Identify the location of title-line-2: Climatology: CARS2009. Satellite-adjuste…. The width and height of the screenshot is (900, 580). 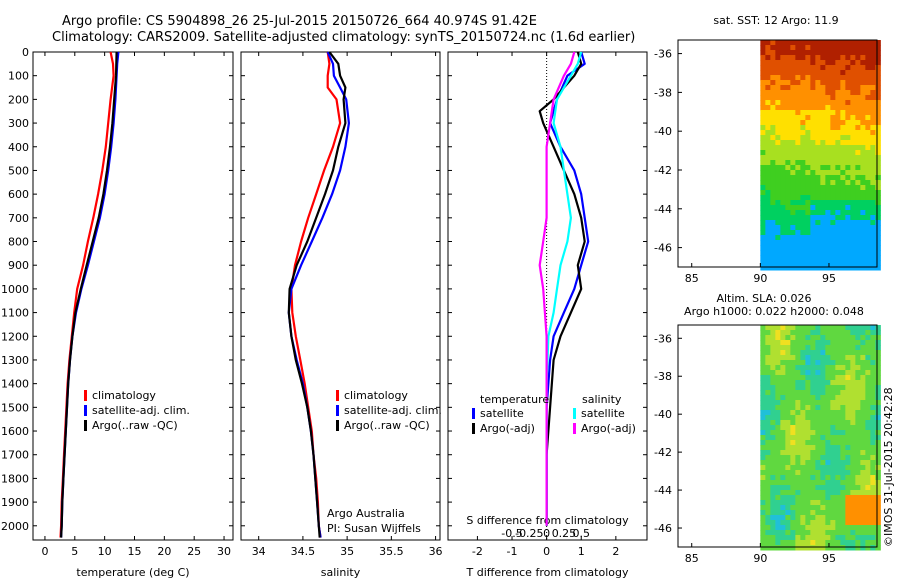
(344, 37).